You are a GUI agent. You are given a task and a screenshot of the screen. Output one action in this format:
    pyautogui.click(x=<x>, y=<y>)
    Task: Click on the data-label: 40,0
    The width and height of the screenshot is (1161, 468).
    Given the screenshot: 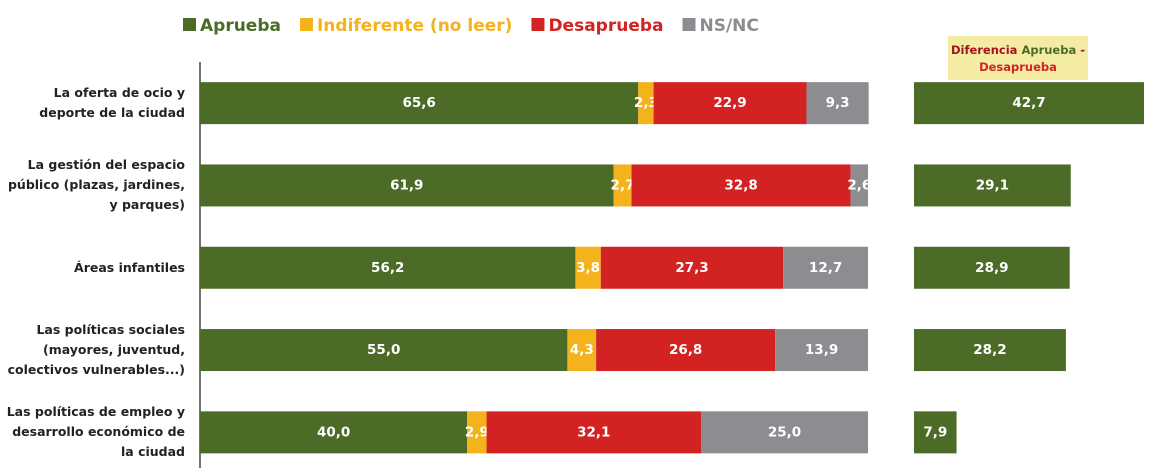 What is the action you would take?
    pyautogui.click(x=333, y=432)
    